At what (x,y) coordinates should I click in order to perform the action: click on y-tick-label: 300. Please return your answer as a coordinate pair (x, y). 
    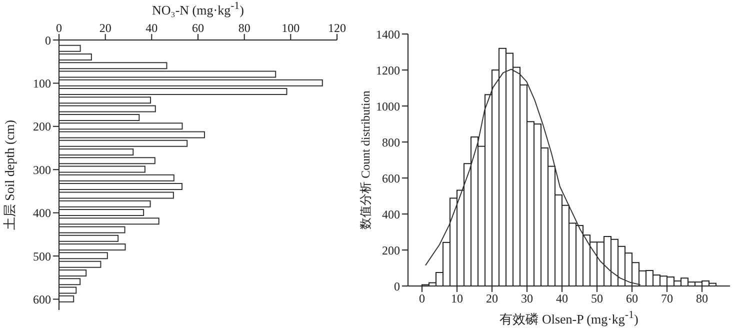
    Looking at the image, I should click on (42, 169).